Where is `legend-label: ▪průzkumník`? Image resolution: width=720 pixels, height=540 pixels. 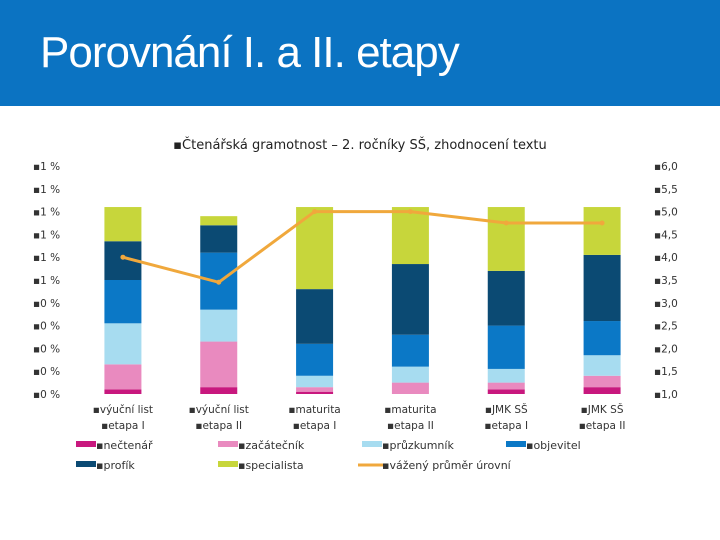 legend-label: ▪průzkumník is located at coordinates (418, 445).